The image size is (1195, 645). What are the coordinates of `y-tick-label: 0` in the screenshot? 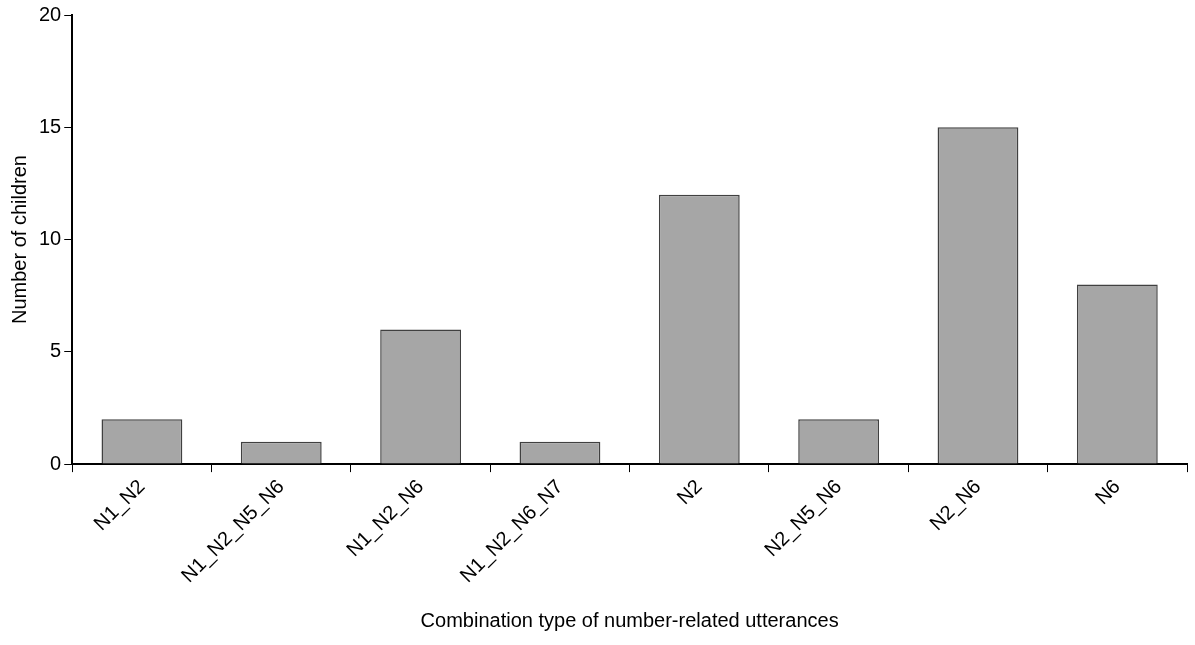 It's located at (56, 462).